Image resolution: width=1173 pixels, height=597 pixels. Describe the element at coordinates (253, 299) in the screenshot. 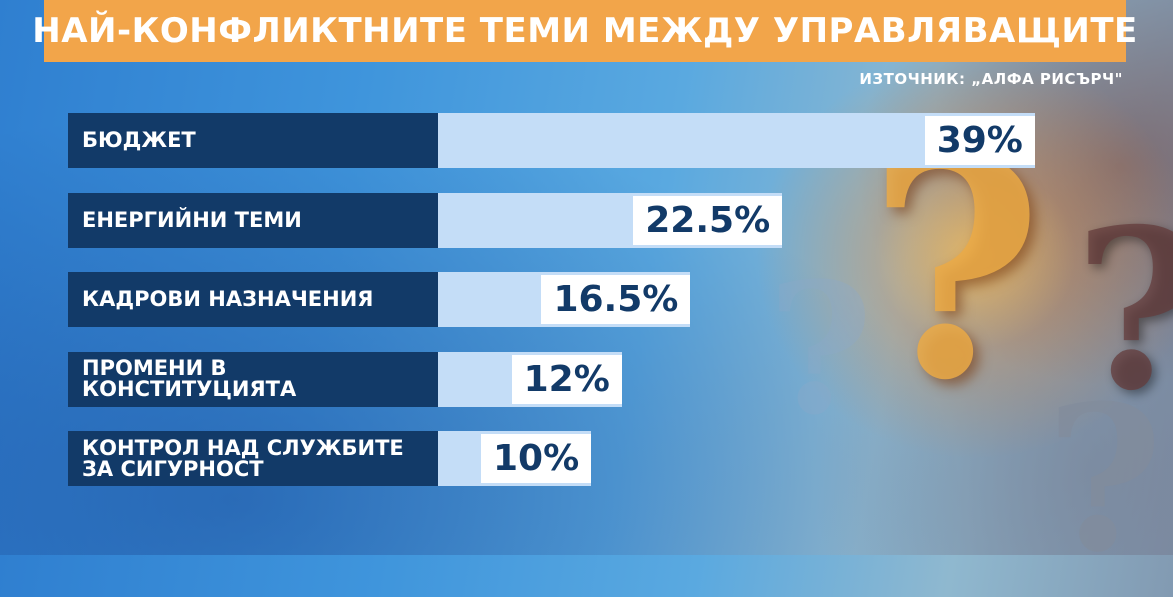

I see `category-label: КАДРОВИ НАЗНАЧЕНИЯ` at that location.